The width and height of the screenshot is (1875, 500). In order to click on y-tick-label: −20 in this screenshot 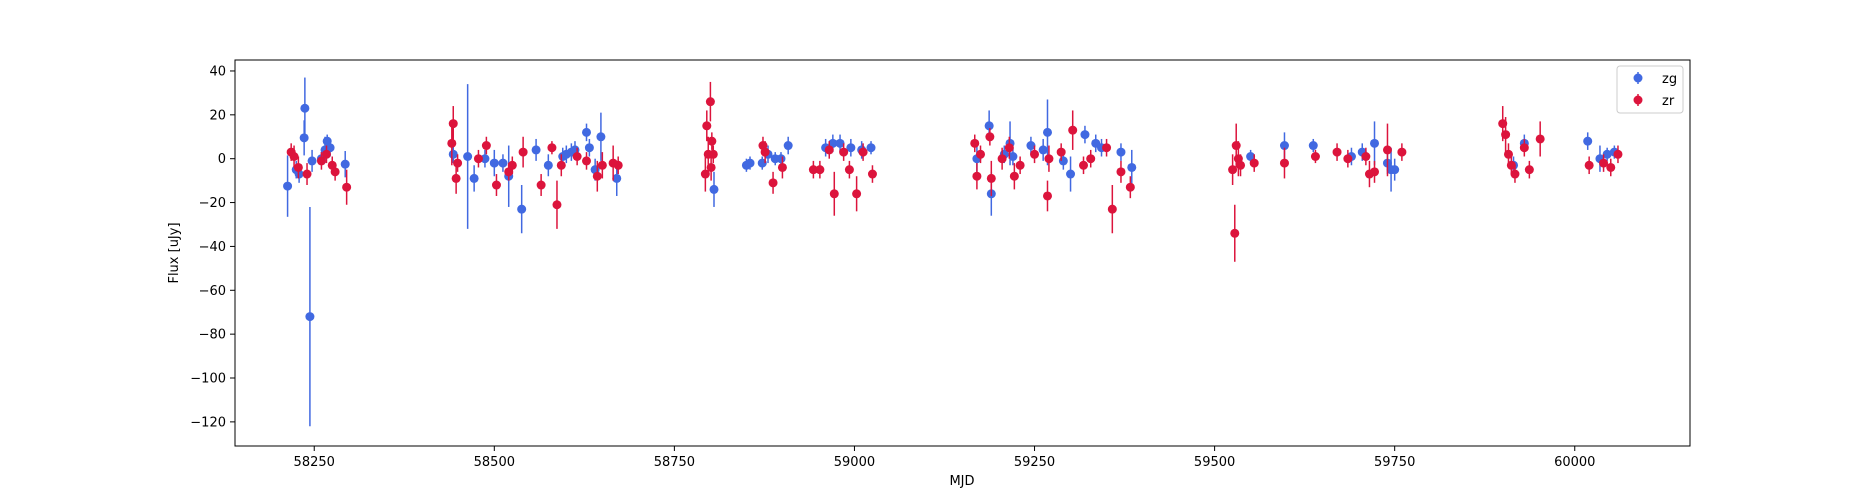, I will do `click(212, 203)`.